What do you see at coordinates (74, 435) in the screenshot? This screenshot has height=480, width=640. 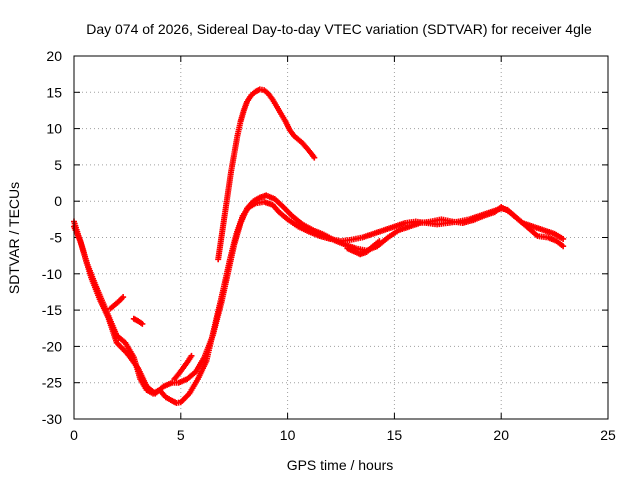 I see `x-tick-label: 0` at bounding box center [74, 435].